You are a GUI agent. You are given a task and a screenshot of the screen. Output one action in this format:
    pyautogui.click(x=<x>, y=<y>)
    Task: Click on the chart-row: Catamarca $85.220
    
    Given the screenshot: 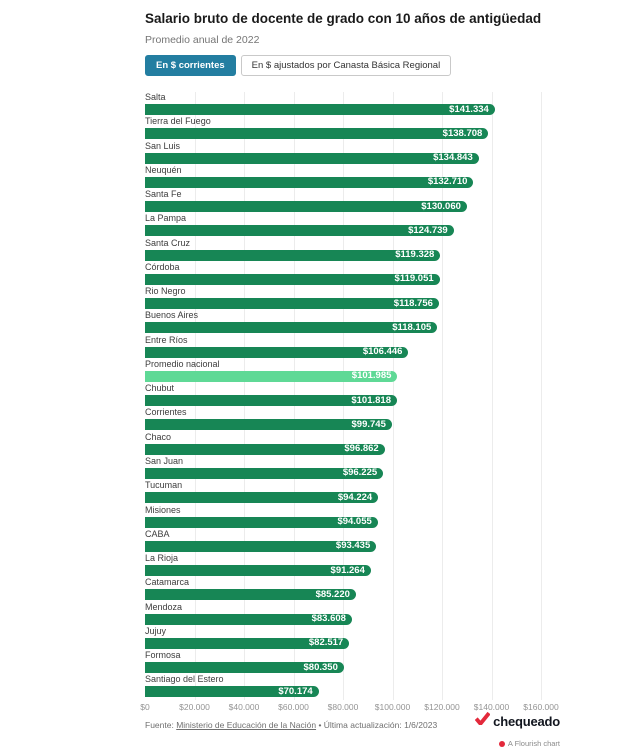 What is the action you would take?
    pyautogui.click(x=343, y=589)
    